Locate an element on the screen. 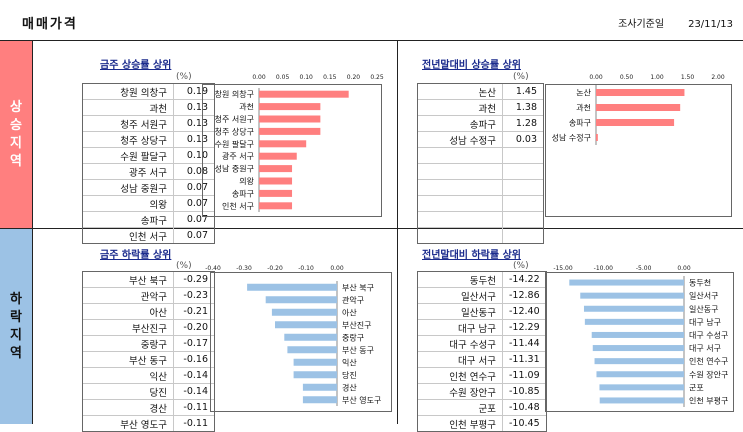 Image resolution: width=743 pixels, height=432 pixels. tick-label: -0.20 is located at coordinates (275, 268).